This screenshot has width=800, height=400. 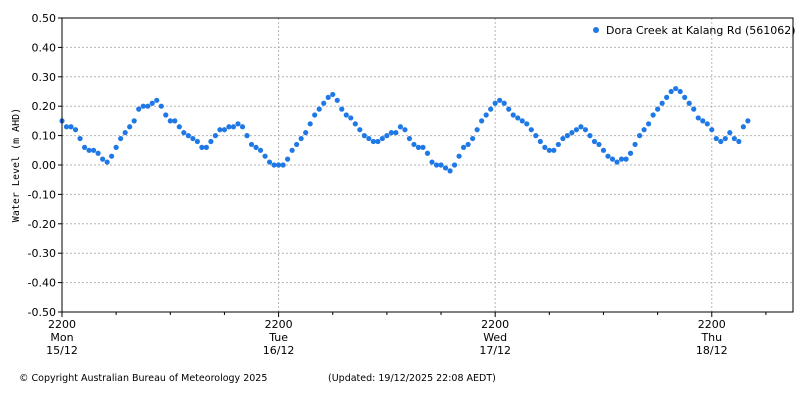 What do you see at coordinates (44, 18) in the screenshot?
I see `y-tick-label: 0.50` at bounding box center [44, 18].